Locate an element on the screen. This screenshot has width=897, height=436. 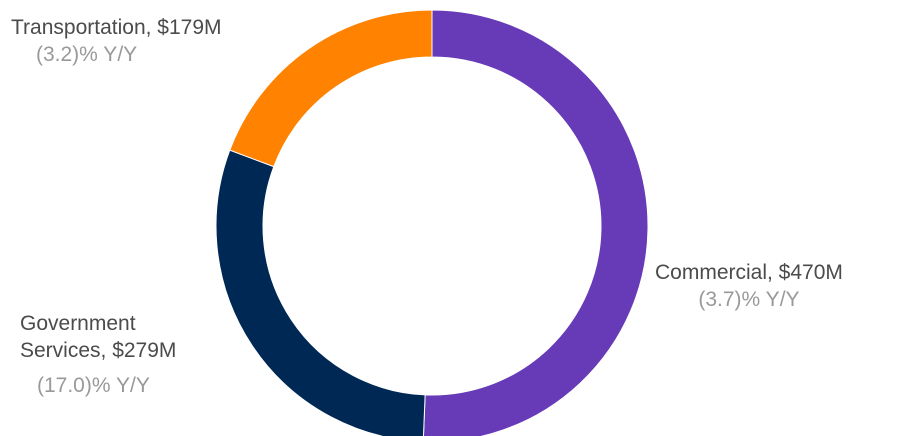
government-services-label-line2: Services, $279M is located at coordinates (98, 350).